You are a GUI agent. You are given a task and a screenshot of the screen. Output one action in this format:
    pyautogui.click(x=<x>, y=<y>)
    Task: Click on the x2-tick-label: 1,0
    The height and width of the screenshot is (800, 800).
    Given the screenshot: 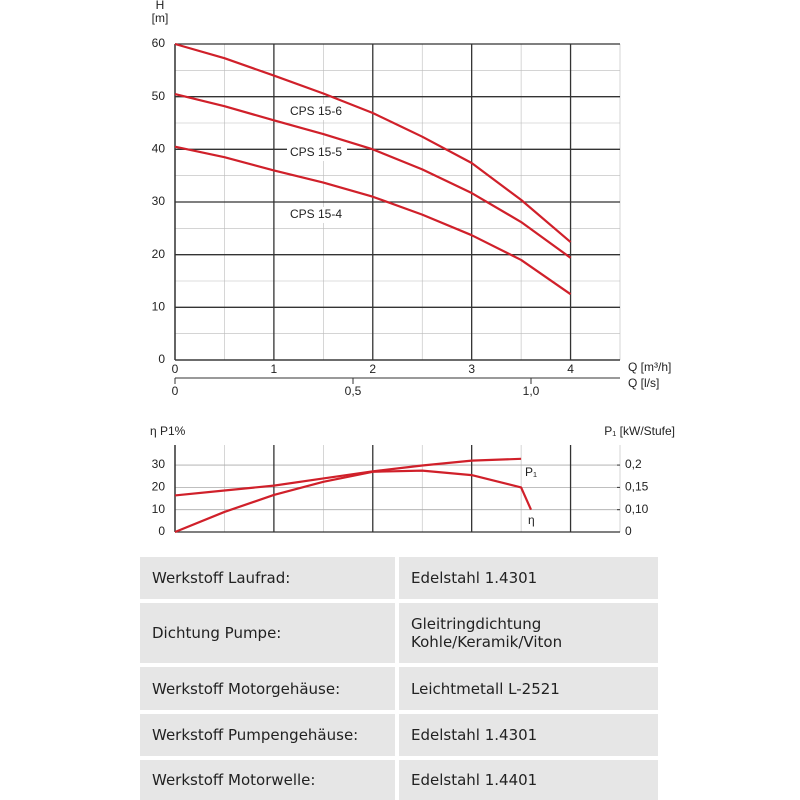 What is the action you would take?
    pyautogui.click(x=531, y=391)
    